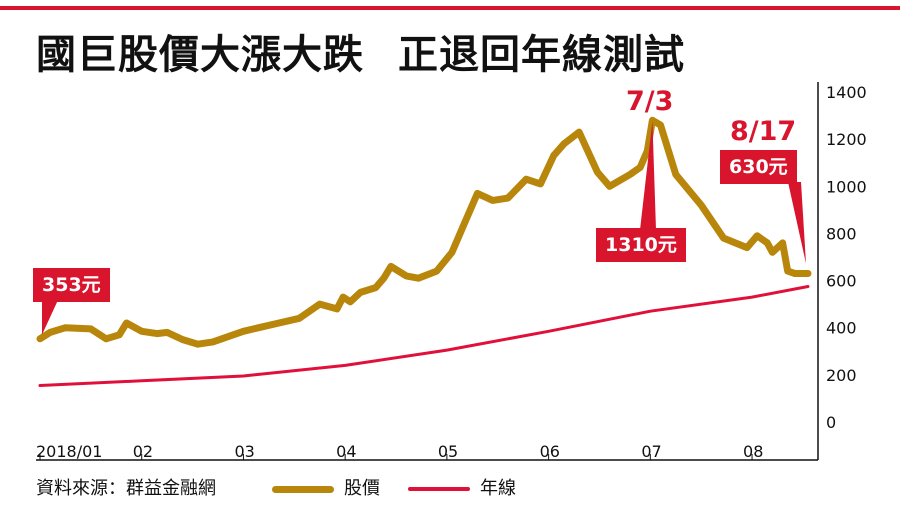 This screenshot has width=900, height=517. What do you see at coordinates (200, 55) in the screenshot?
I see `title-main: 國巨股價大漲大跌` at bounding box center [200, 55].